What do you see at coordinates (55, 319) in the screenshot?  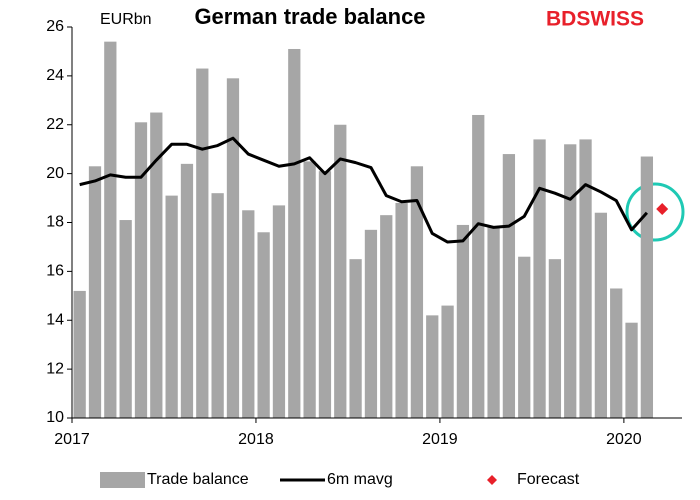 I see `y-tick-label: 14` at bounding box center [55, 319].